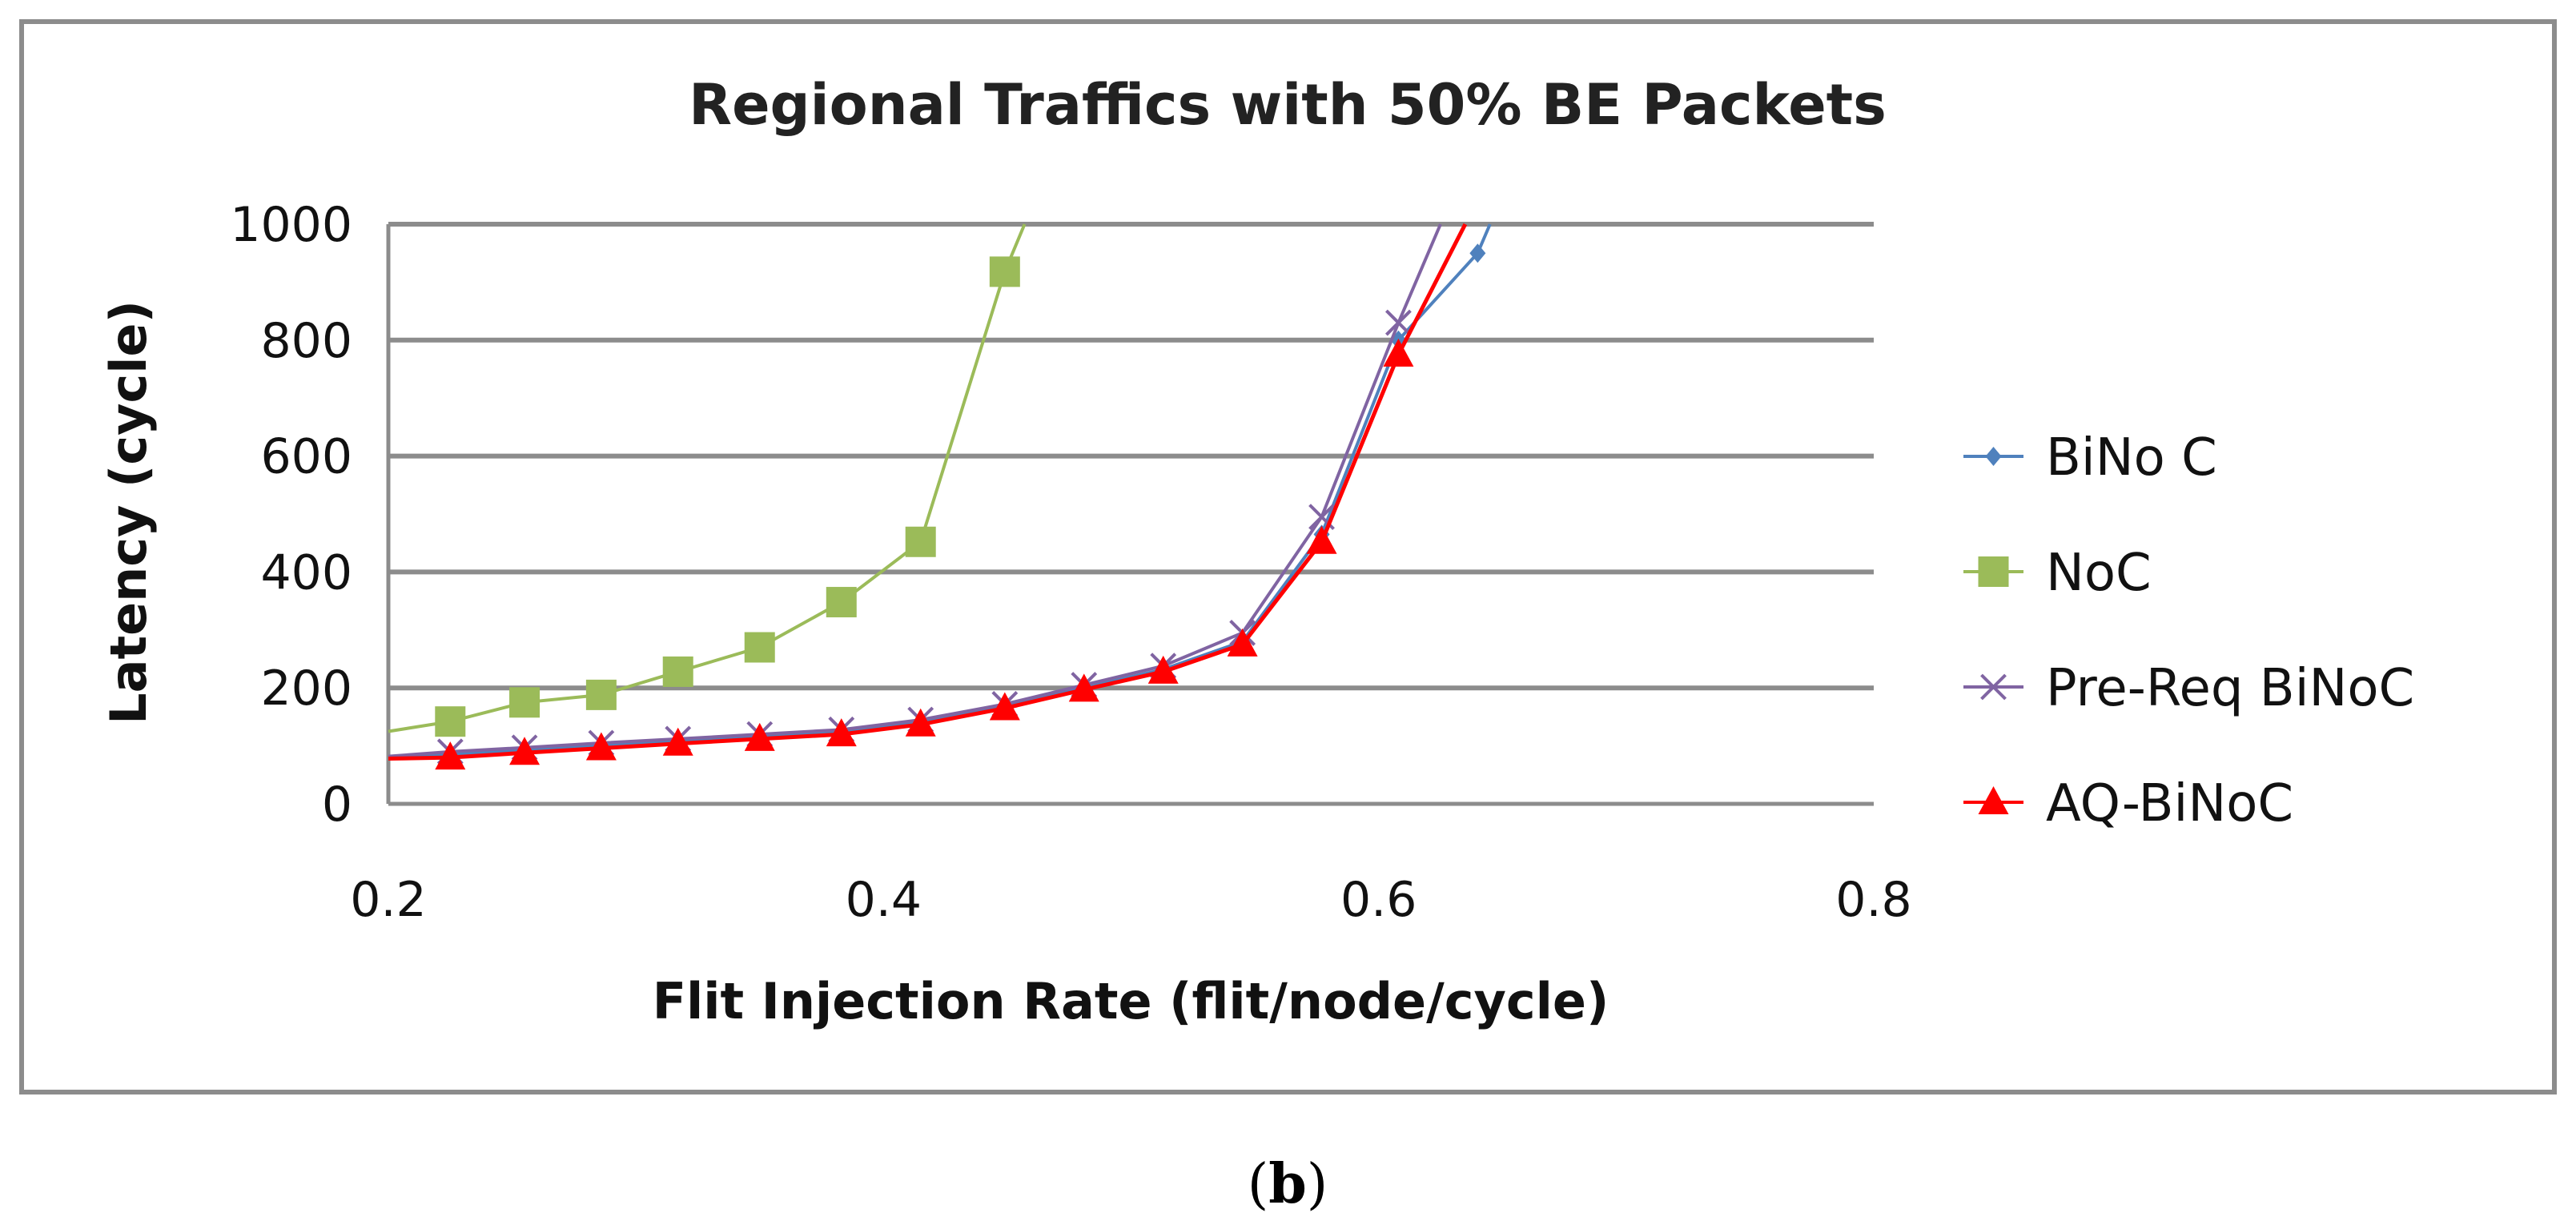 The width and height of the screenshot is (2576, 1225). Describe the element at coordinates (2188, 631) in the screenshot. I see `legend: BiNo C NoC Pre-Req BiNoC AQ-BiNoC` at that location.